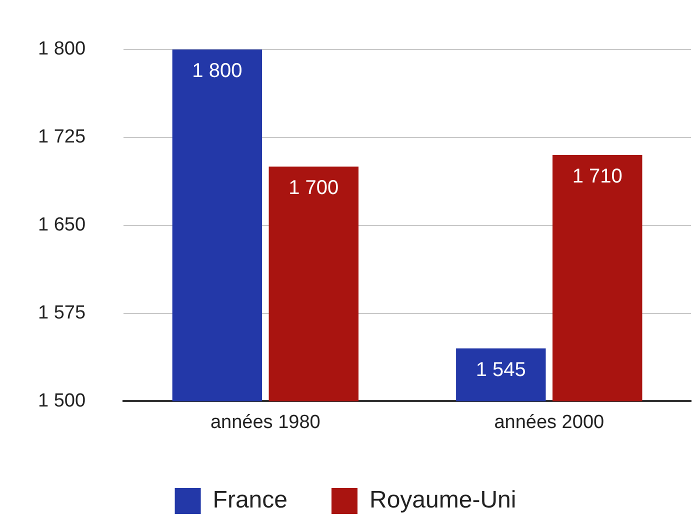 This screenshot has height=524, width=693. Describe the element at coordinates (62, 225) in the screenshot. I see `y-tick-label: 1 650` at that location.